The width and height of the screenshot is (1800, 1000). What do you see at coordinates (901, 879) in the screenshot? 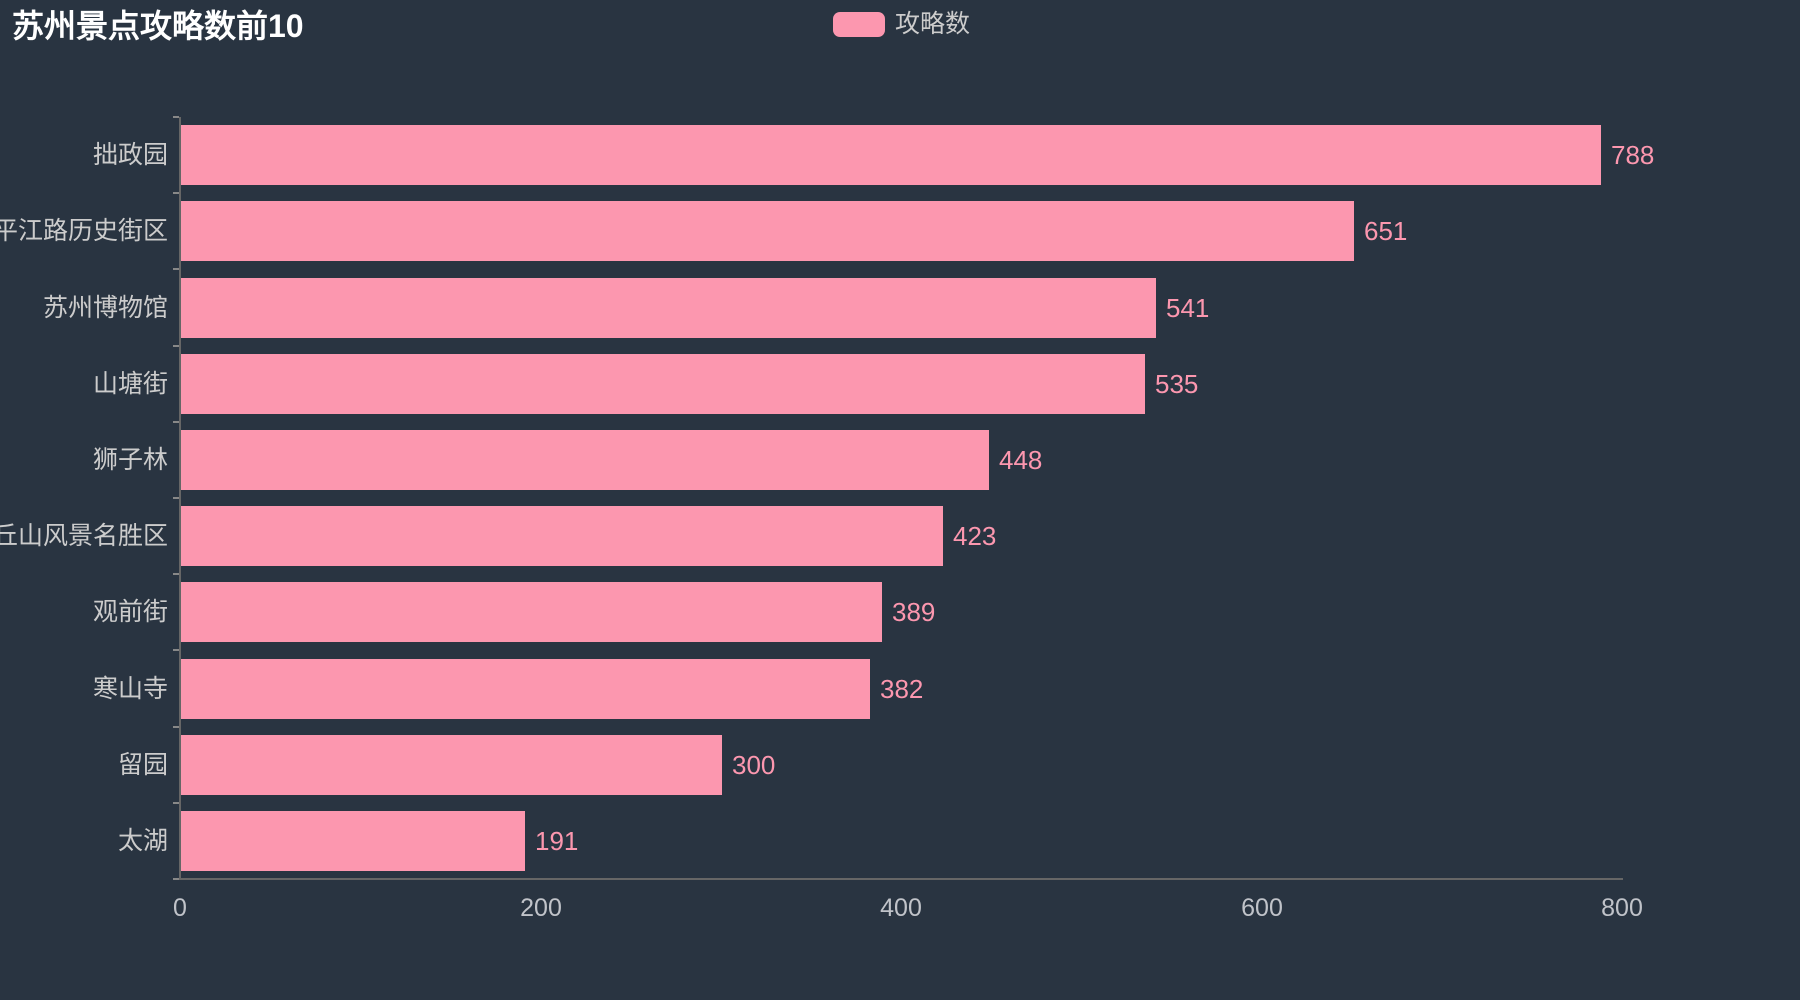
I see `x-axis-line` at bounding box center [901, 879].